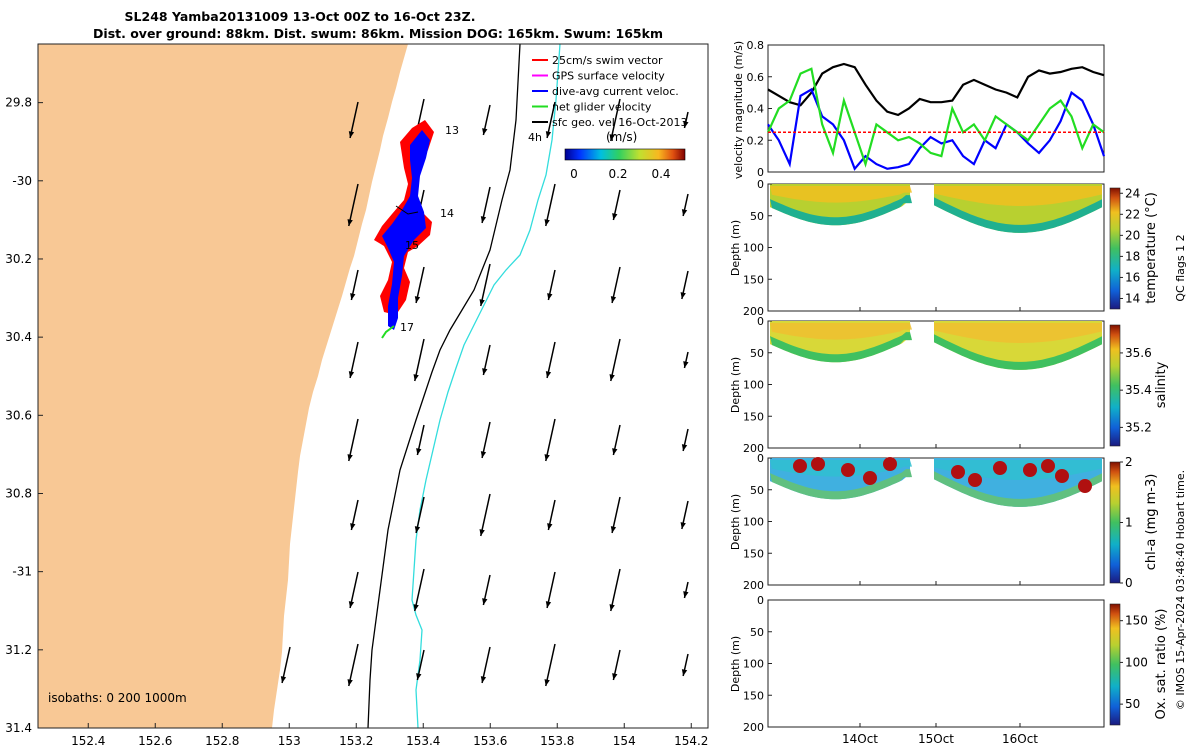 This screenshot has height=750, width=1200. Describe the element at coordinates (691, 741) in the screenshot. I see `map-xtick-label: 154.2` at that location.